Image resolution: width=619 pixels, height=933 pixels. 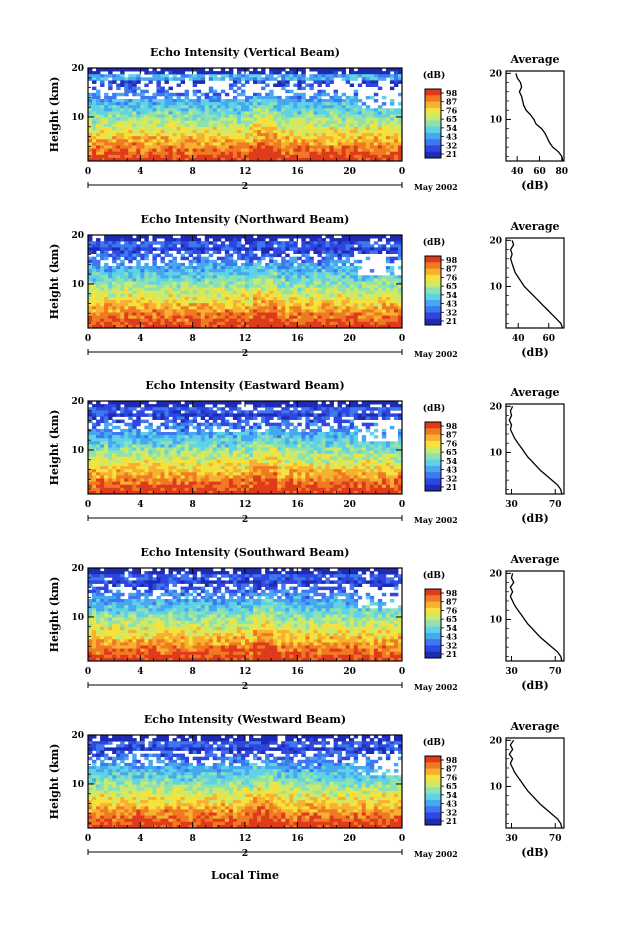 I want to click on y-axis-label: Height (km), so click(x=54, y=282).